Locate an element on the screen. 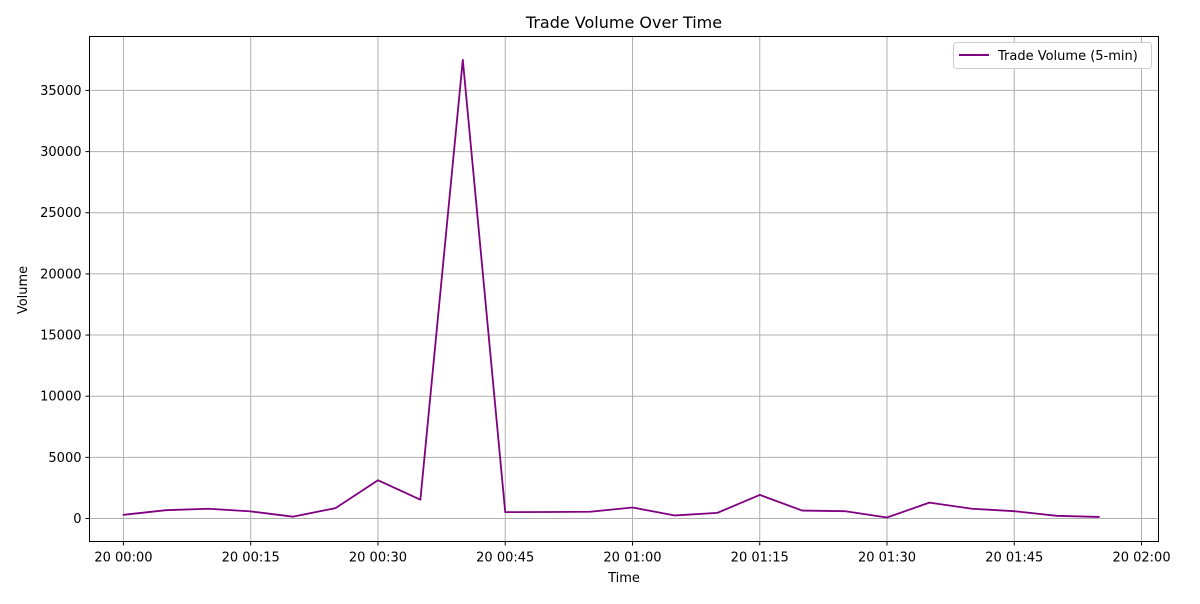 The height and width of the screenshot is (604, 1200). x-tick-label: 20 01:45 is located at coordinates (1014, 558).